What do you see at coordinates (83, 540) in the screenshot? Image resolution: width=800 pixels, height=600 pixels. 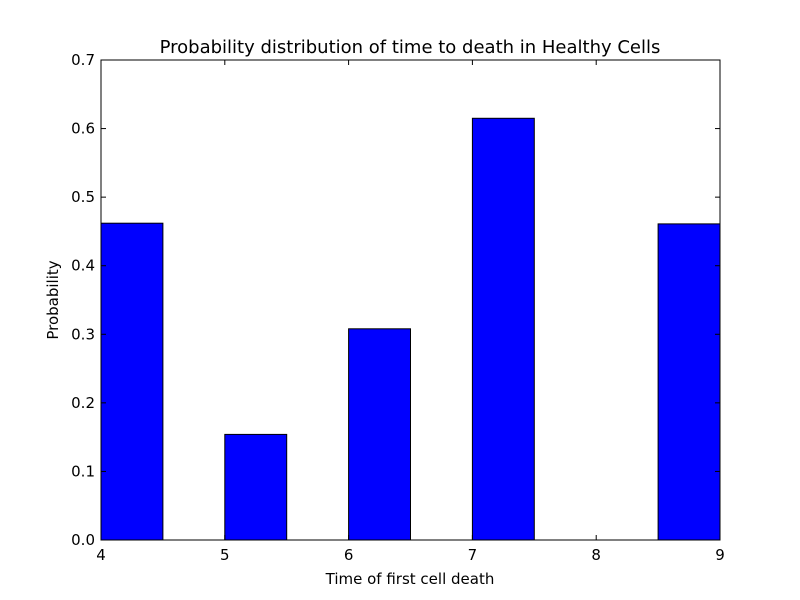 I see `y-tick-label-0: 0.0` at bounding box center [83, 540].